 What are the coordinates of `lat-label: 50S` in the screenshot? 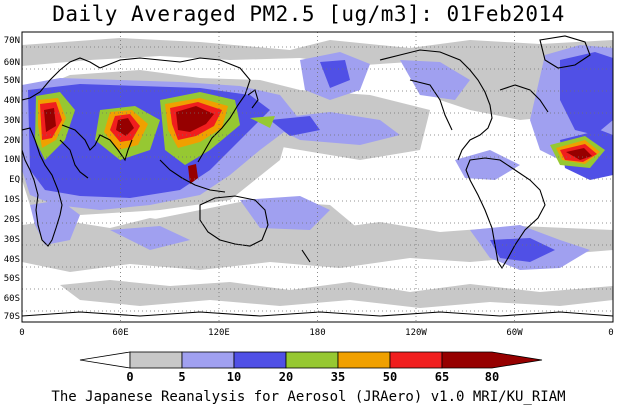 It's located at (12, 279).